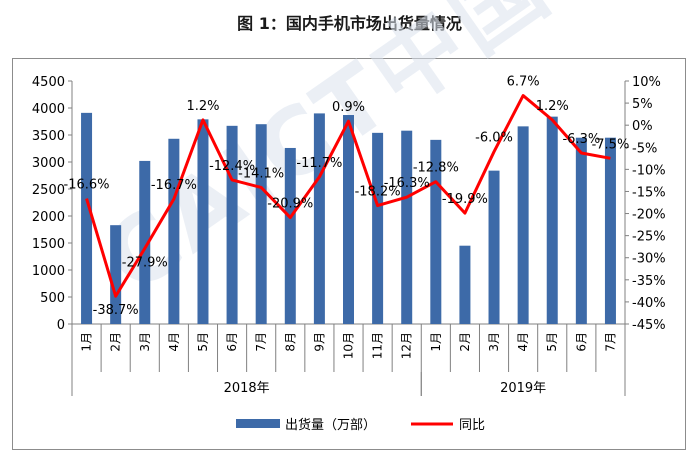 The height and width of the screenshot is (462, 699). What do you see at coordinates (523, 388) in the screenshot?
I see `x-group-label: 2019年` at bounding box center [523, 388].